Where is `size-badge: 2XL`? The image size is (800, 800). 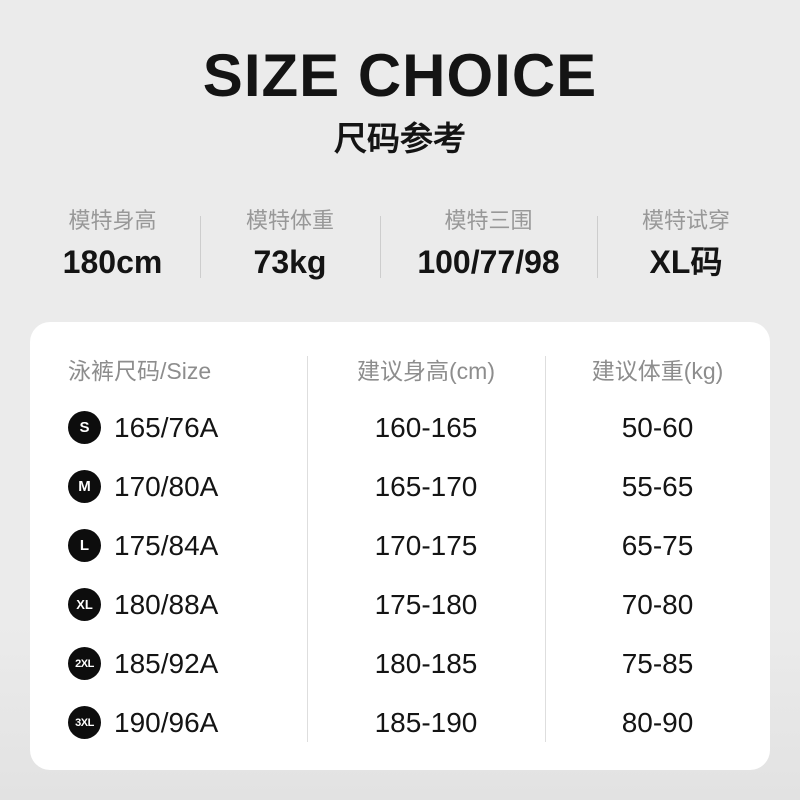 size-badge: 2XL is located at coordinates (84, 663).